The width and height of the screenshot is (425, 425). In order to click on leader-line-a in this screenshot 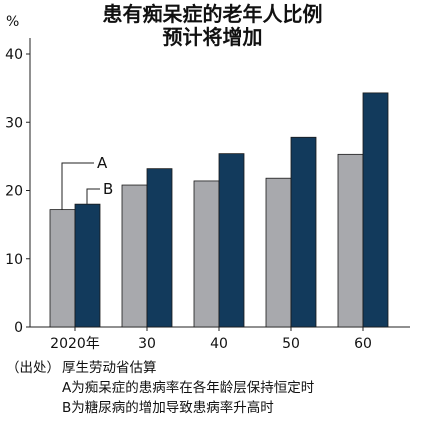, I will do `click(77, 186)`.